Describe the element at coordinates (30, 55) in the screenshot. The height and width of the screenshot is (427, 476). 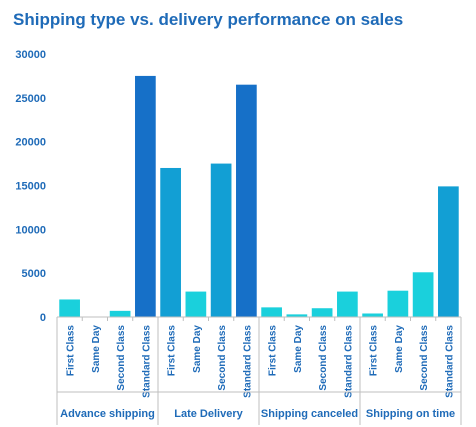
I see `y-tick-label: 30000` at that location.